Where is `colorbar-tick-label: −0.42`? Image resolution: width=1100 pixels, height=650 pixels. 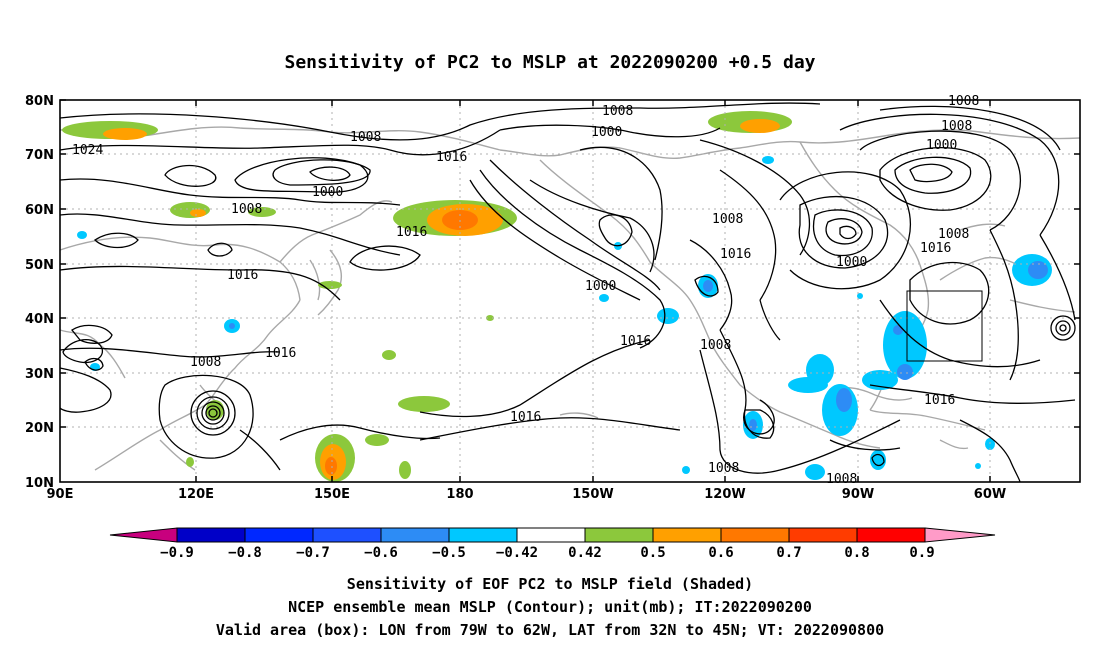
colorbar-tick-label: −0.42 is located at coordinates (517, 553).